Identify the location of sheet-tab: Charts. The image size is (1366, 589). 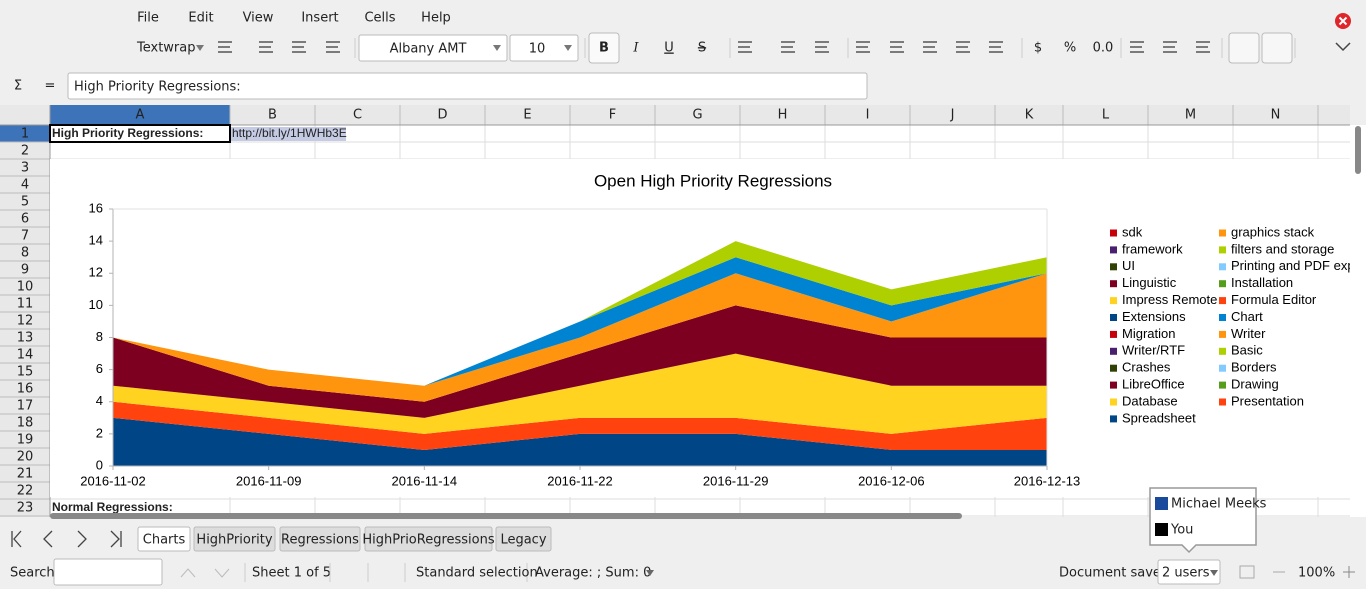
(164, 540).